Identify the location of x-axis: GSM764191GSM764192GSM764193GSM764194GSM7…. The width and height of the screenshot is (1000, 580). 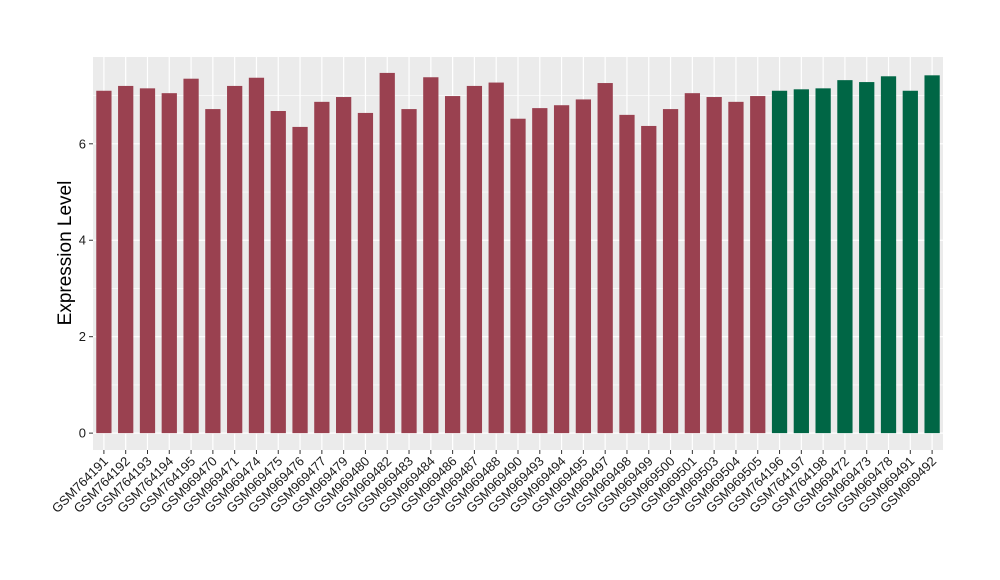
(494, 483).